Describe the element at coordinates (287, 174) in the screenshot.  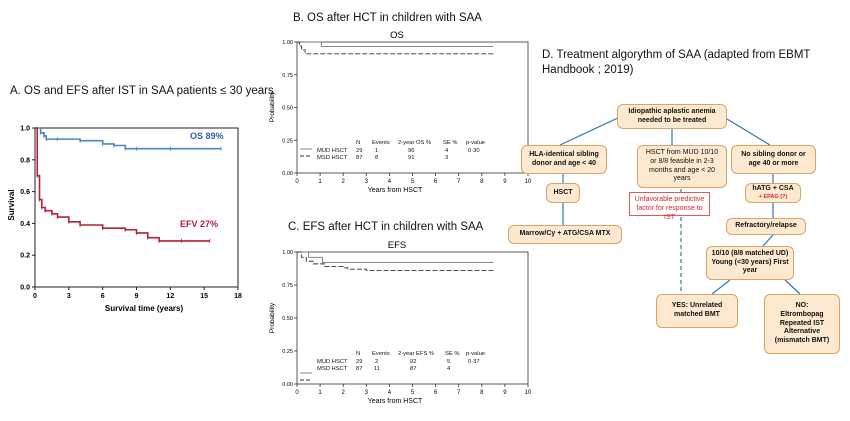
I see `panel_b-ytick-label: 0.00` at that location.